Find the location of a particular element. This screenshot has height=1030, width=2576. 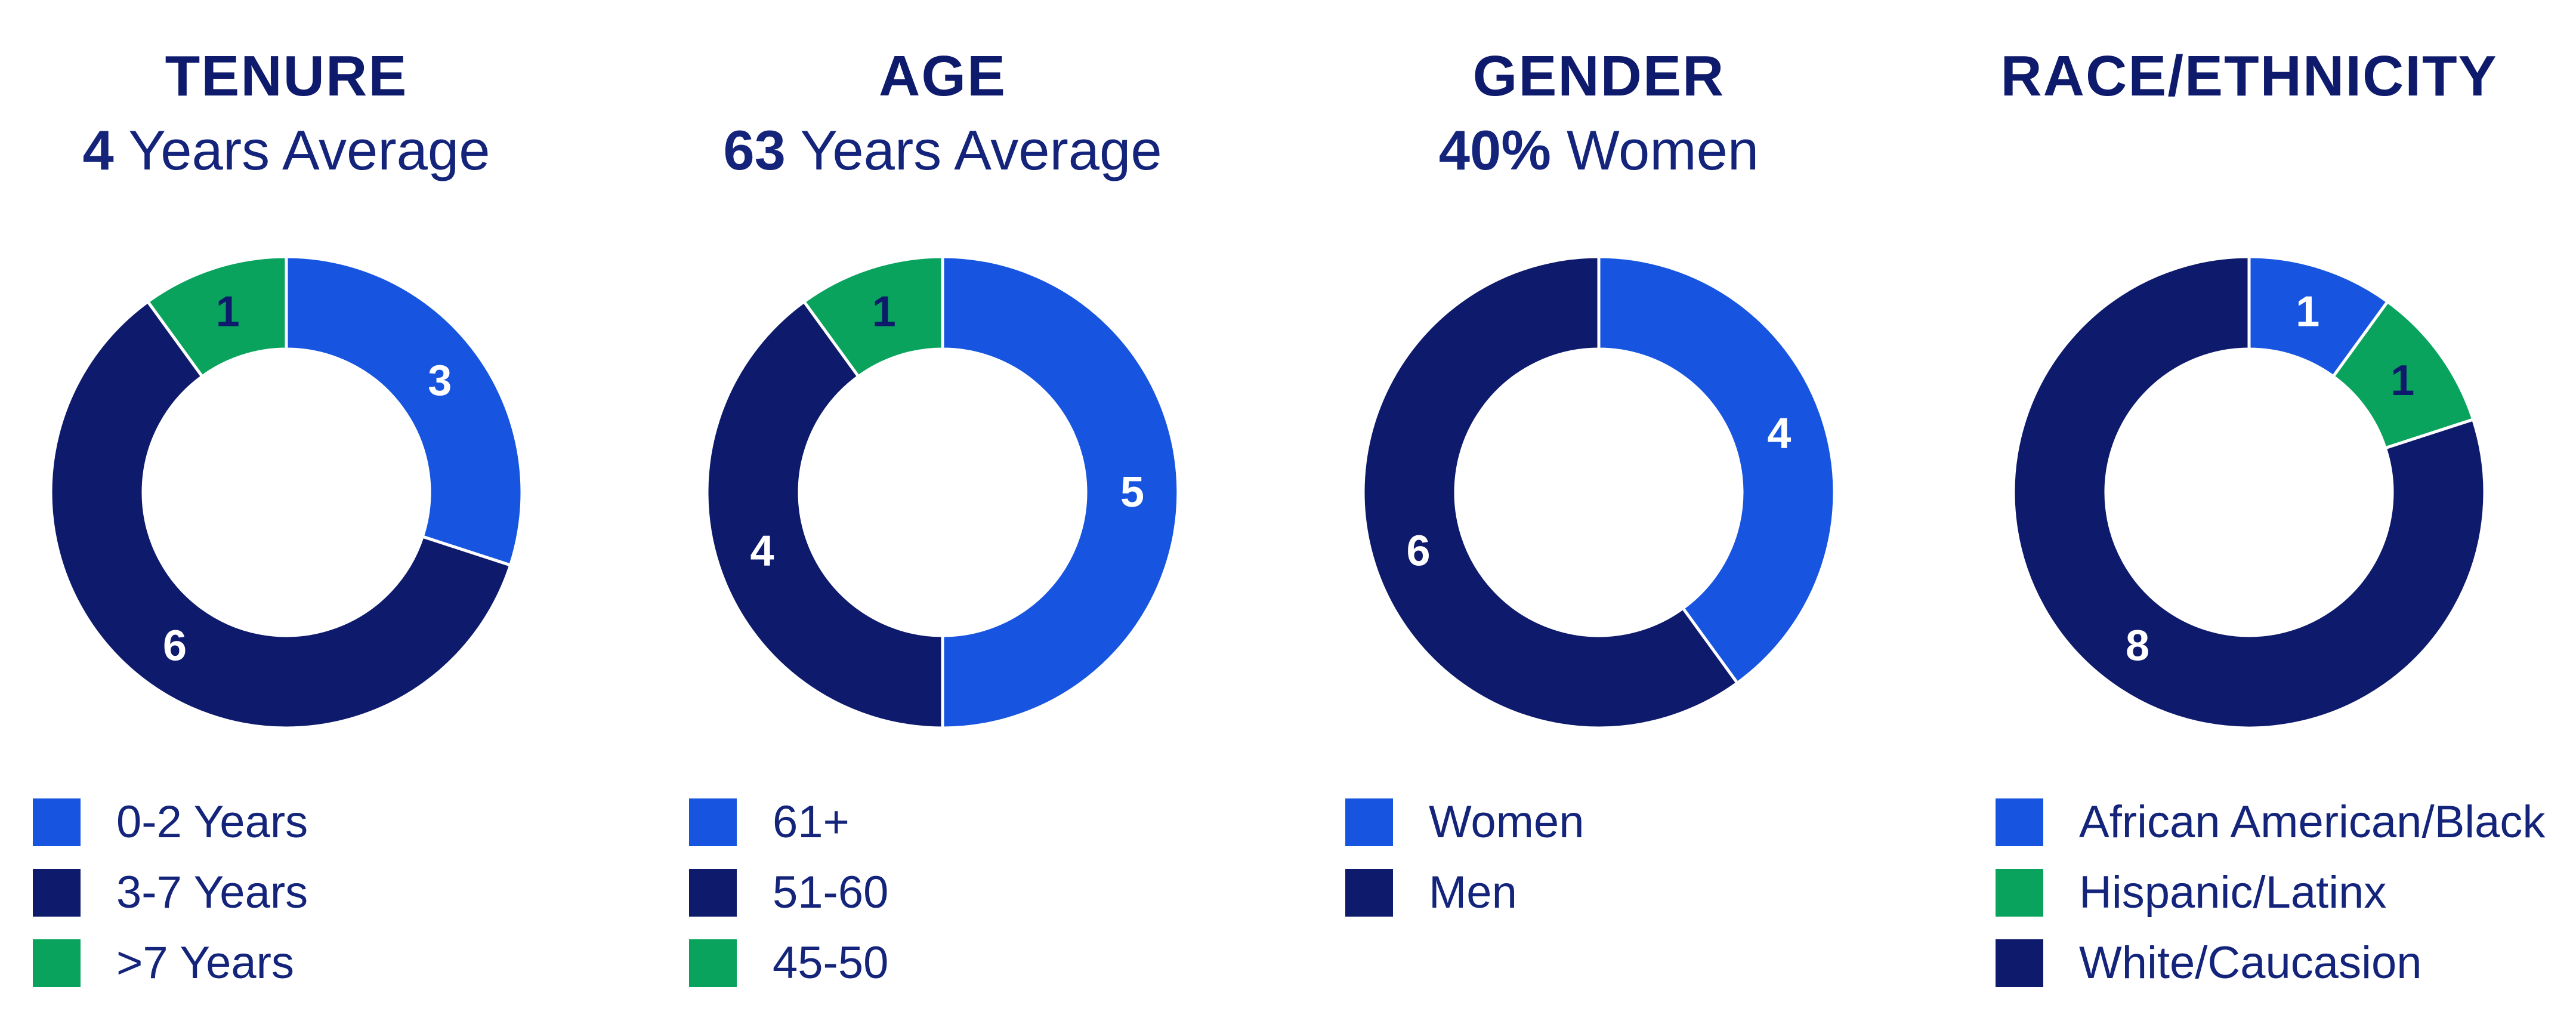

chart-title: TENURE is located at coordinates (286, 76).